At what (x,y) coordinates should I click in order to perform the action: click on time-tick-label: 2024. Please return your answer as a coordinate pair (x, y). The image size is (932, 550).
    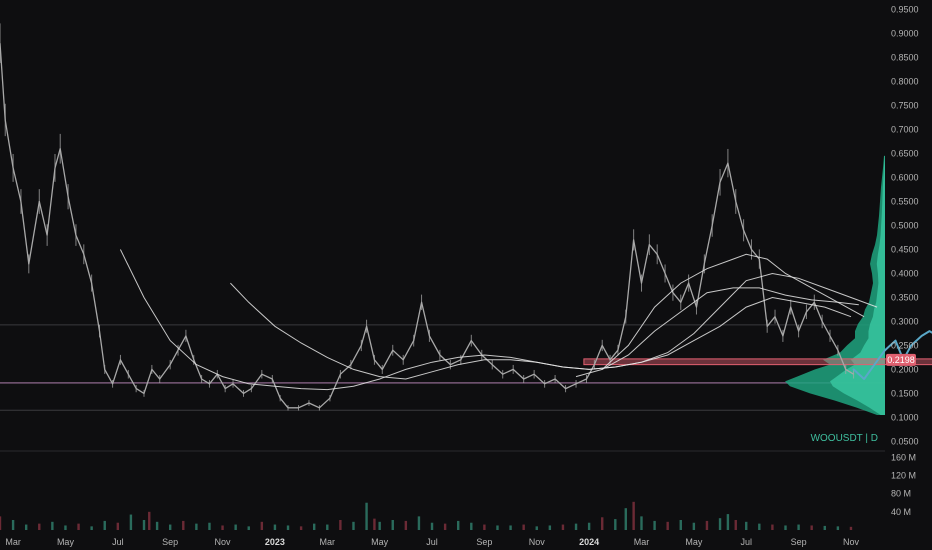
    Looking at the image, I should click on (589, 542).